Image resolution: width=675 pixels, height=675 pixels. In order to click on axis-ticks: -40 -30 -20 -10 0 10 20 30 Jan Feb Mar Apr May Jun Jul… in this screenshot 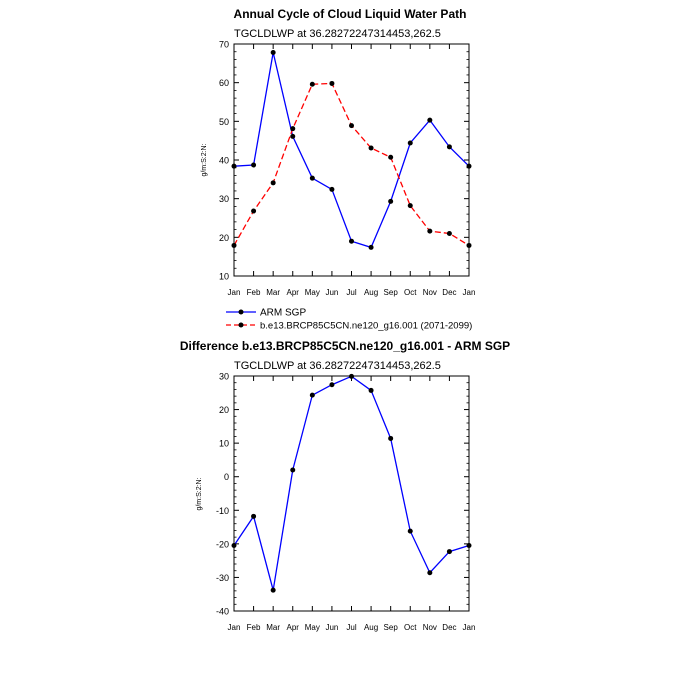, I will do `click(345, 502)`.